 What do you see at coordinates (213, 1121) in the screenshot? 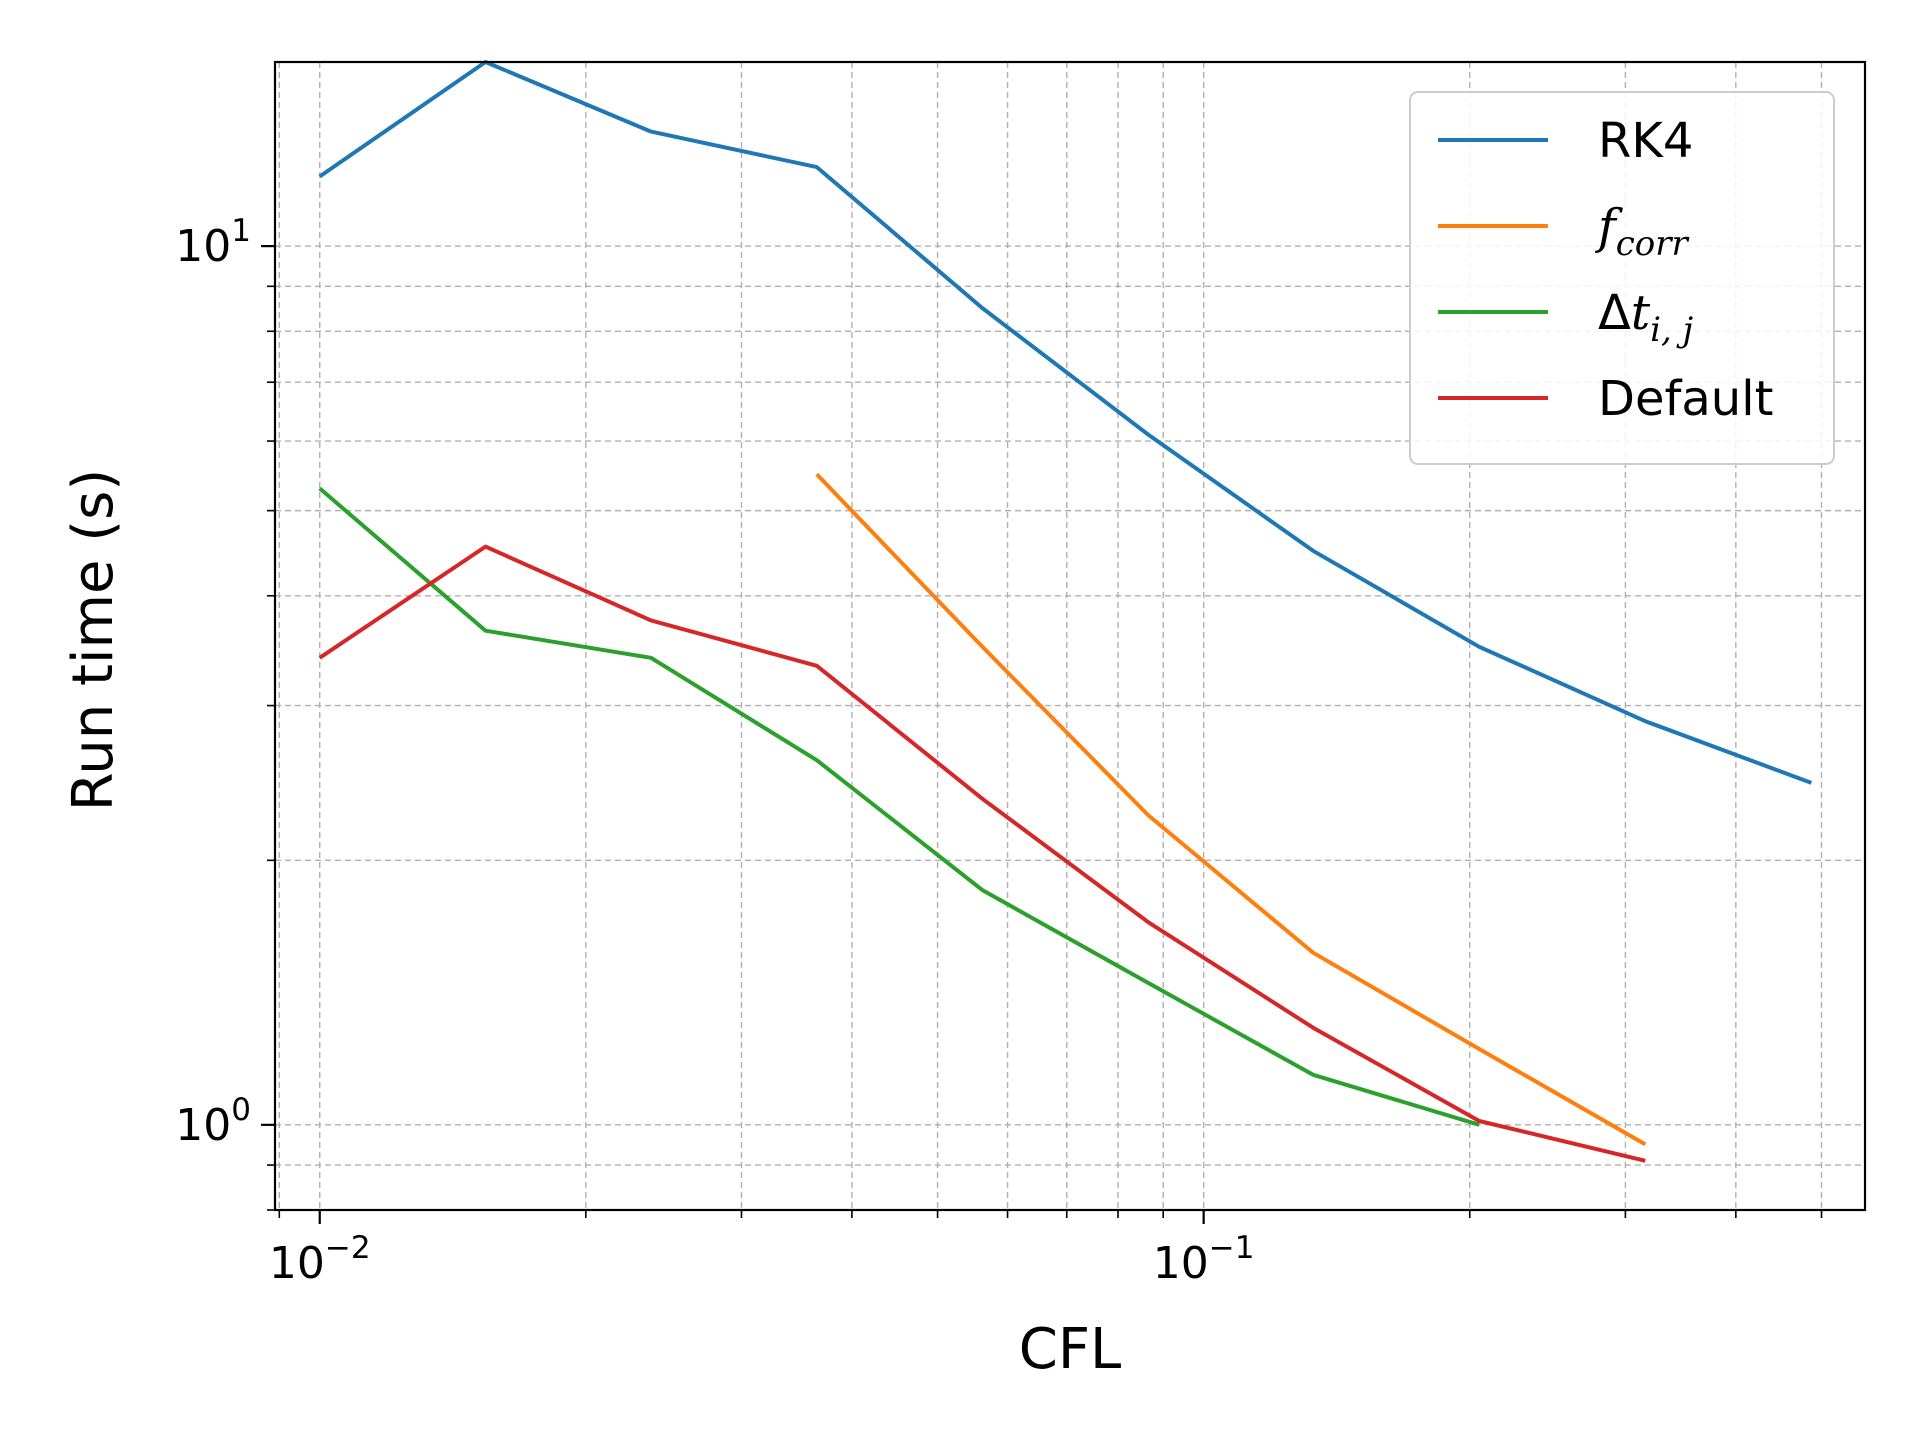
I see `y-tick-label: 10⁰` at bounding box center [213, 1121].